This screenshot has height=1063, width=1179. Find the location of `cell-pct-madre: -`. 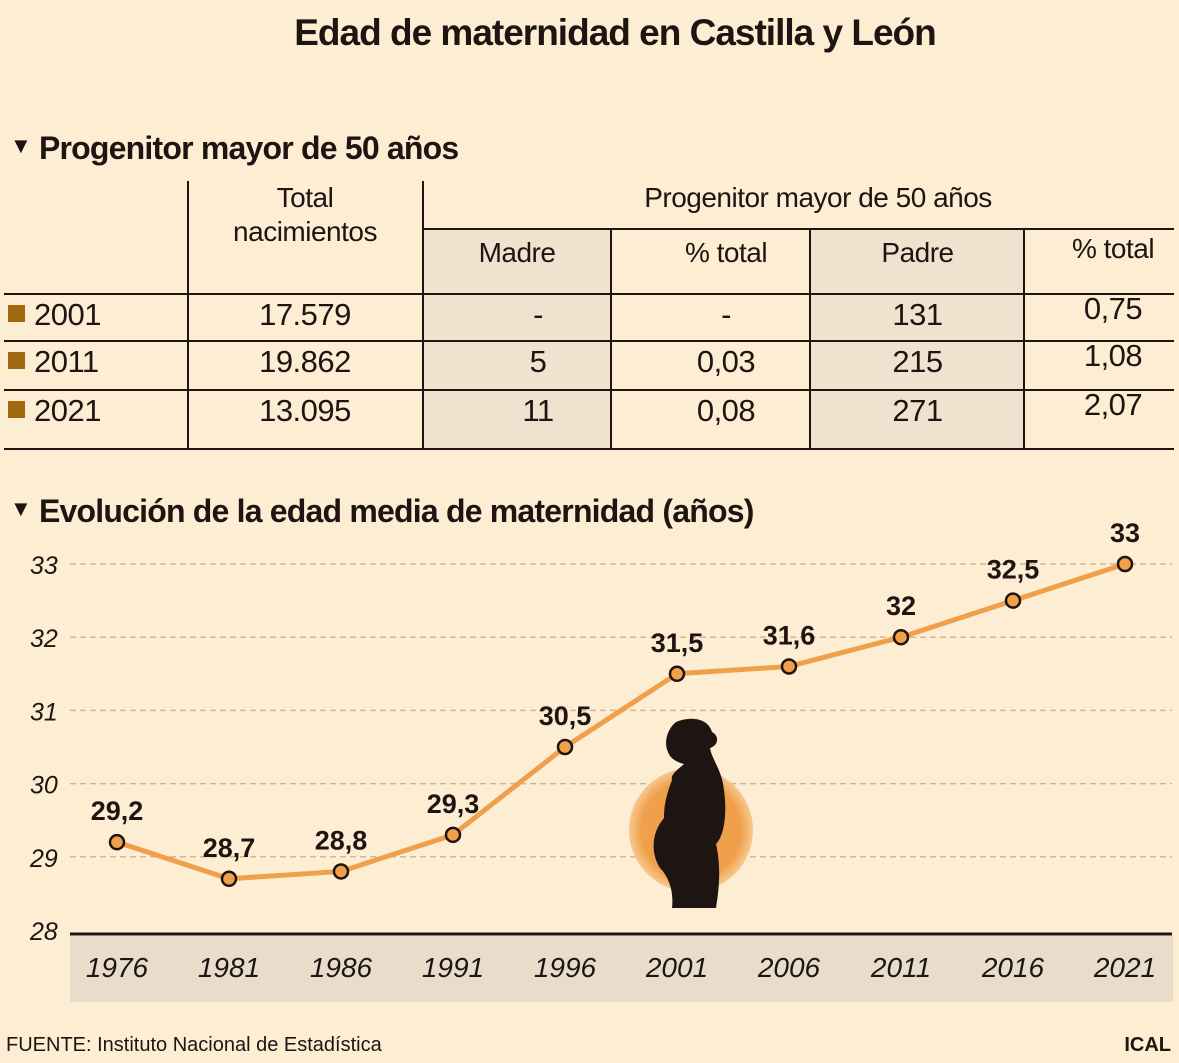

cell-pct-madre: - is located at coordinates (726, 314).